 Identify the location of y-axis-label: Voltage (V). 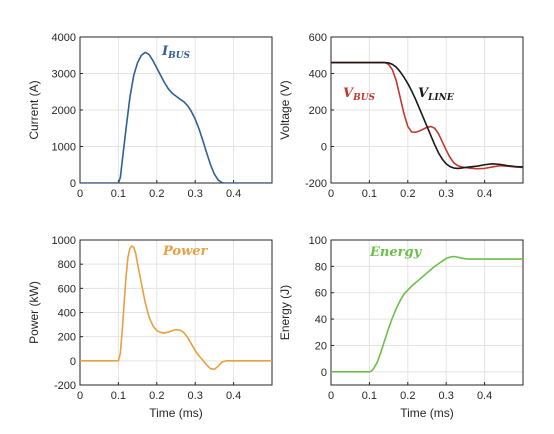
(285, 109).